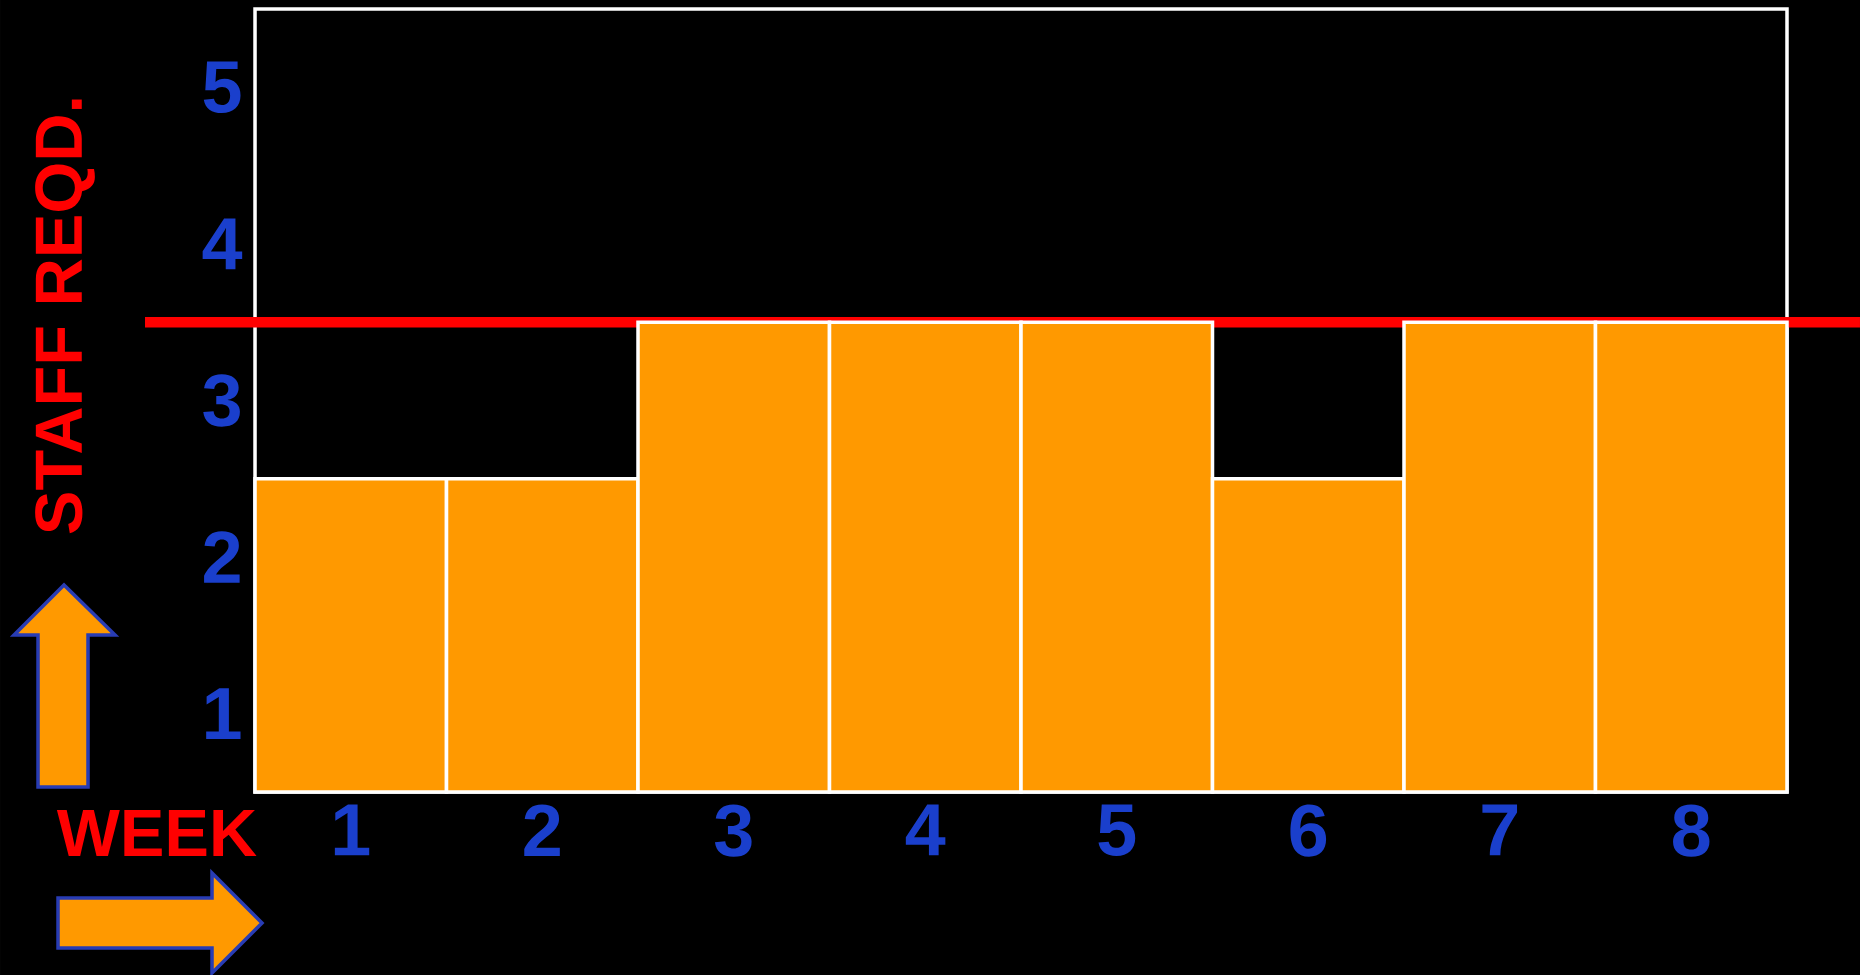 Image resolution: width=1860 pixels, height=975 pixels. I want to click on x-tick-label: 2, so click(542, 830).